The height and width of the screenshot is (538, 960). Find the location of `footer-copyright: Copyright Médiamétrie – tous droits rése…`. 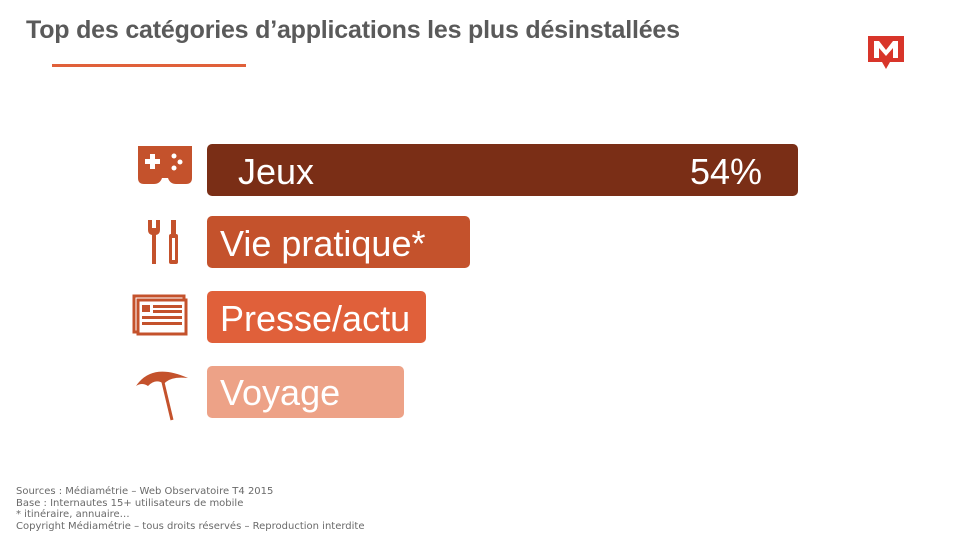

footer-copyright: Copyright Médiamétrie – tous droits rése… is located at coordinates (190, 526).